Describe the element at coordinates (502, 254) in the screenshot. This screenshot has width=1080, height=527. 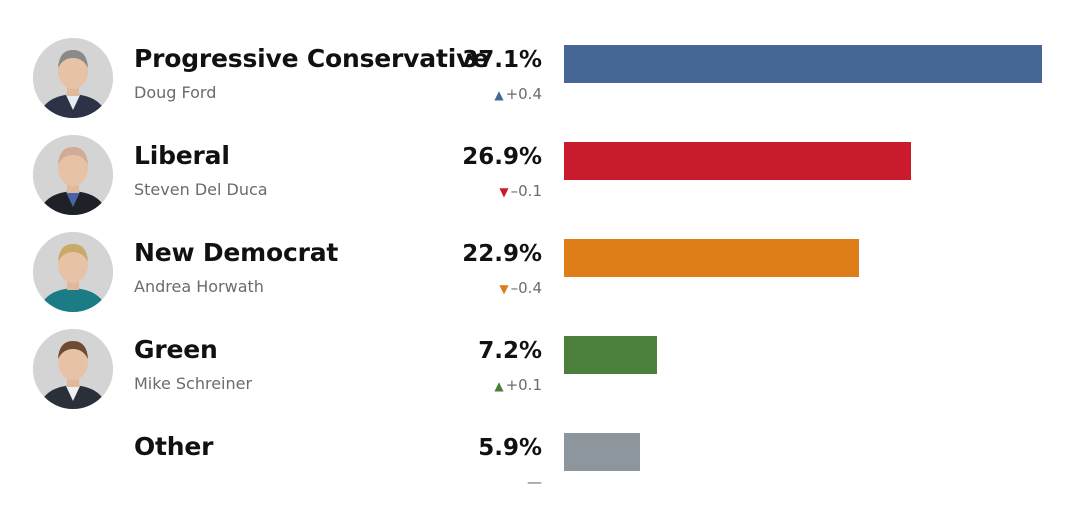
I see `percentage-label: 22.9%` at that location.